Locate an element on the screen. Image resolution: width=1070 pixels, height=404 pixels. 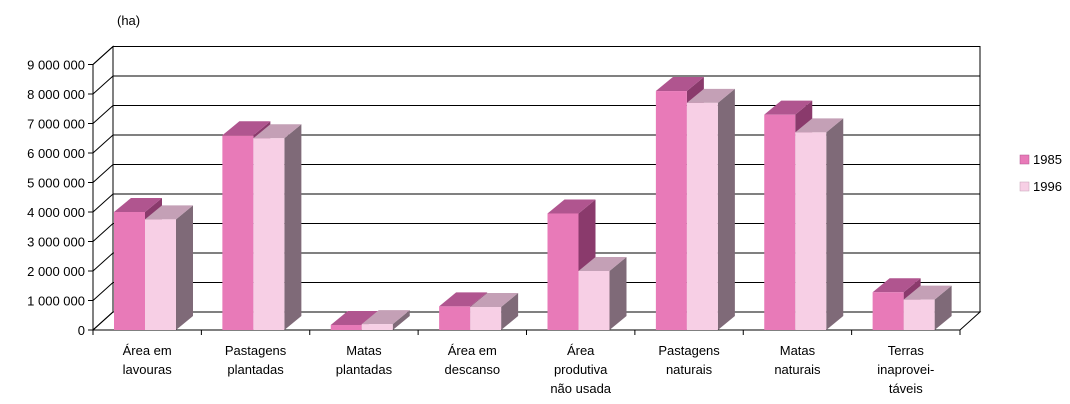
x-axis-label: Pastagens naturais is located at coordinates (689, 360).